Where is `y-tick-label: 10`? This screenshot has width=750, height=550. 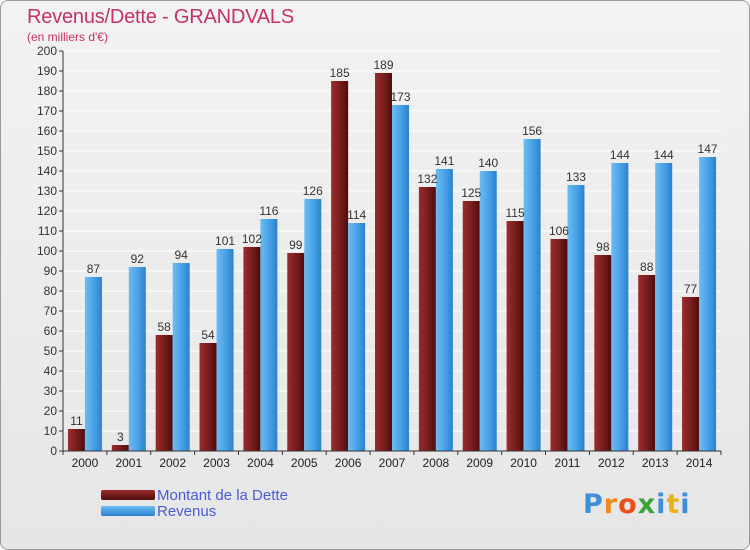
y-tick-label: 10 is located at coordinates (51, 431).